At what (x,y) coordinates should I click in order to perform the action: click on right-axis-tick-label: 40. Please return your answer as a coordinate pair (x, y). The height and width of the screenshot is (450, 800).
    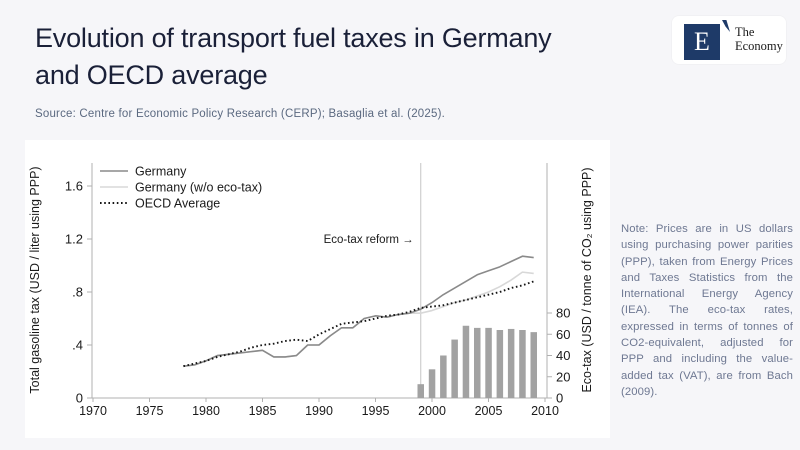
    Looking at the image, I should click on (563, 355).